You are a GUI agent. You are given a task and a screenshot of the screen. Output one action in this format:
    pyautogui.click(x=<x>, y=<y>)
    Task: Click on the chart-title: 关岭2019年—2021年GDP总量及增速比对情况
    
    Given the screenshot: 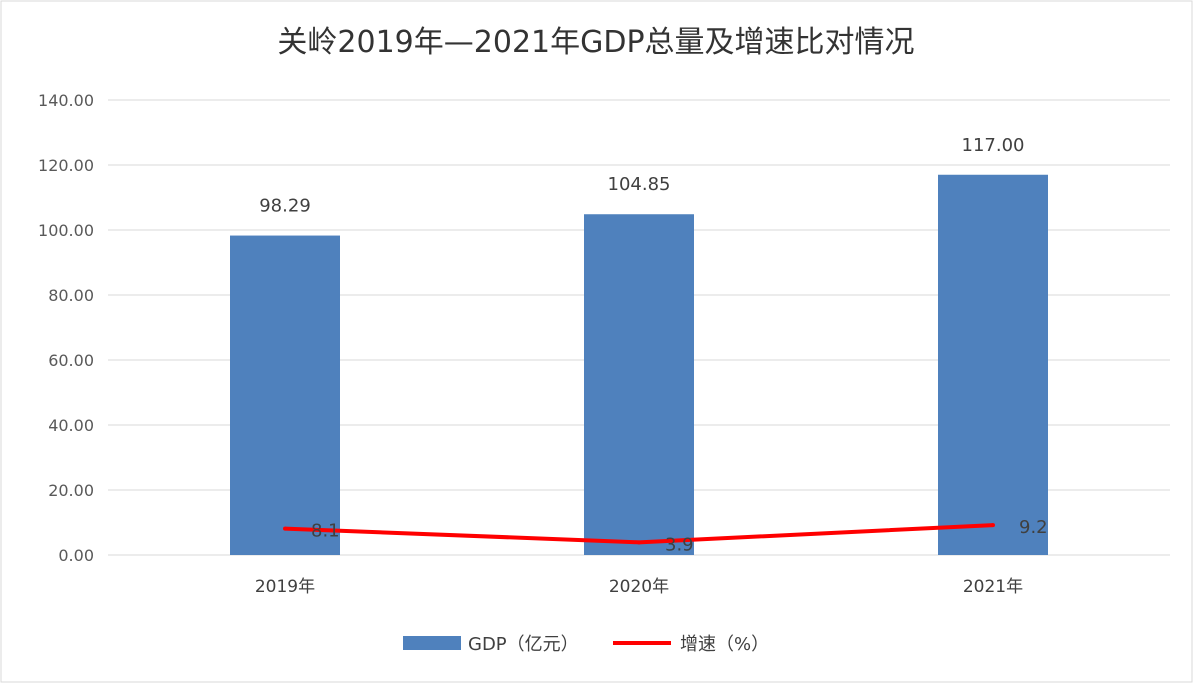 What is the action you would take?
    pyautogui.click(x=595, y=42)
    